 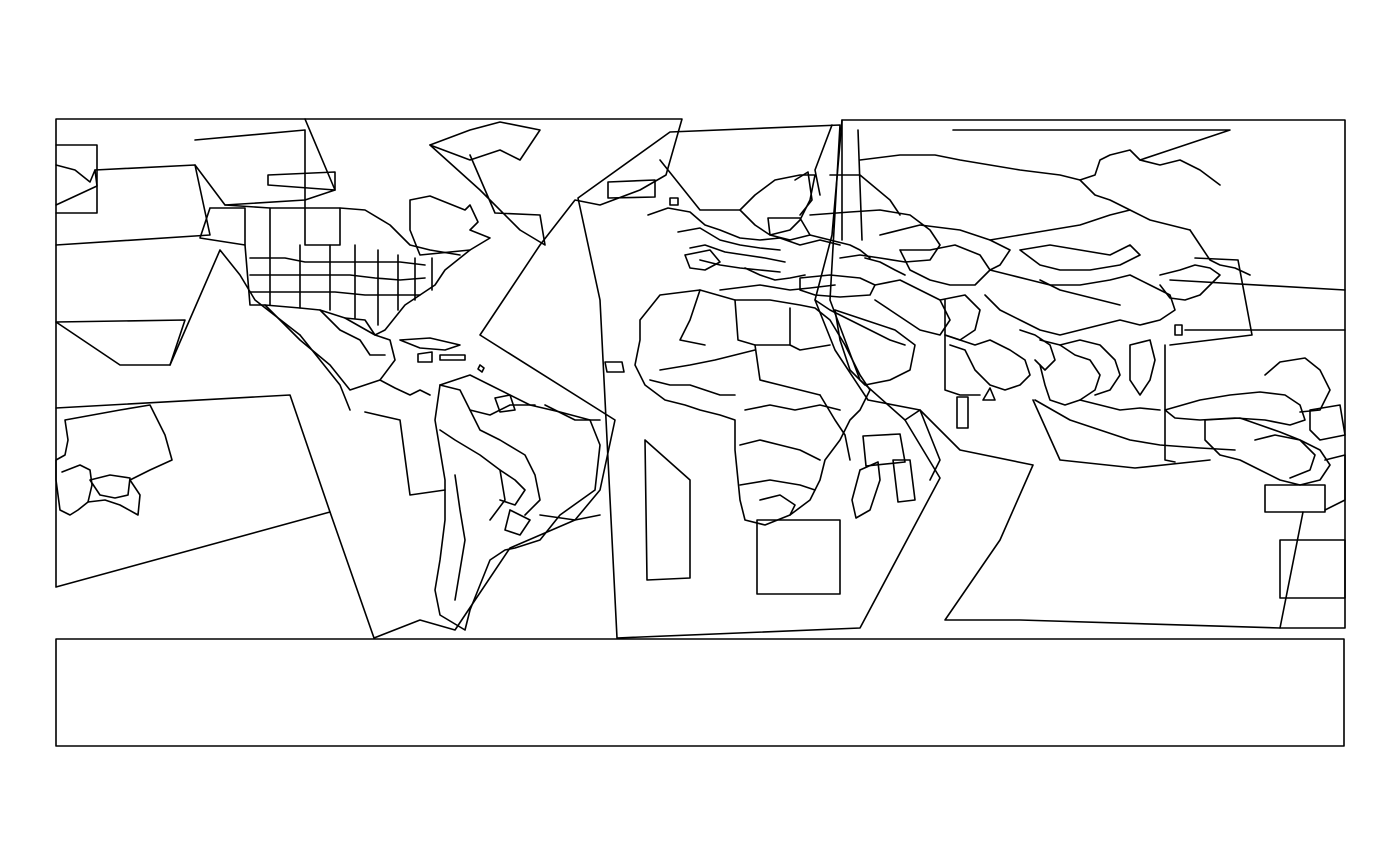 What do you see at coordinates (337, 277) in the screenshot?
I see `boundary-usa-states-row2` at bounding box center [337, 277].